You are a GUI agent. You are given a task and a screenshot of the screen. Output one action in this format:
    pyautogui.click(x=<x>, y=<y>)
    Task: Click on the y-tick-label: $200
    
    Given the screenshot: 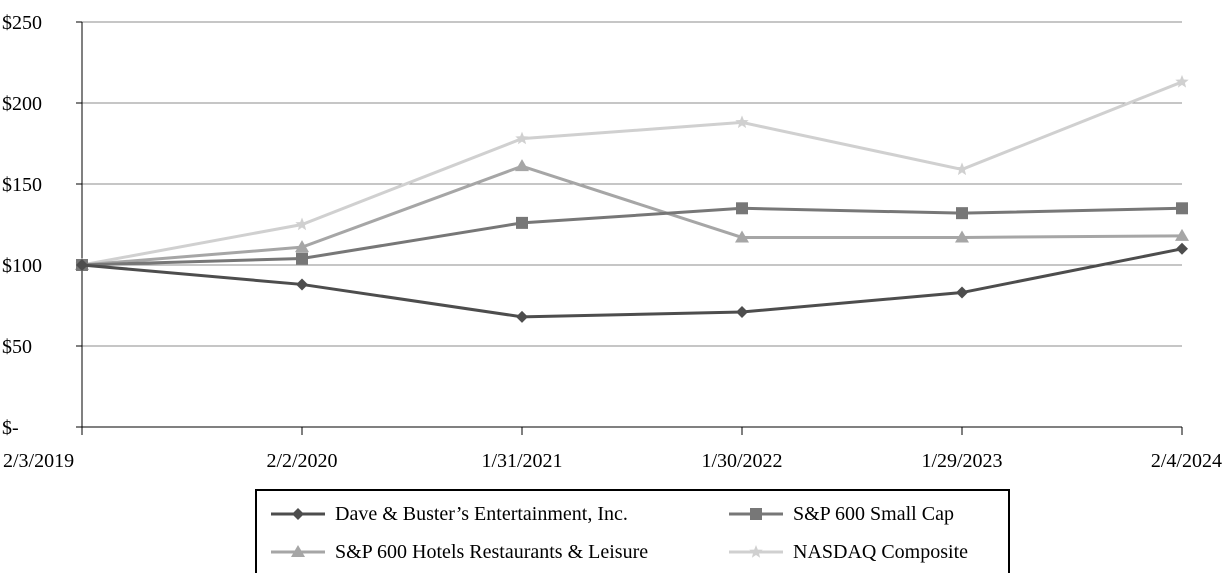 What is the action you would take?
    pyautogui.click(x=22, y=104)
    